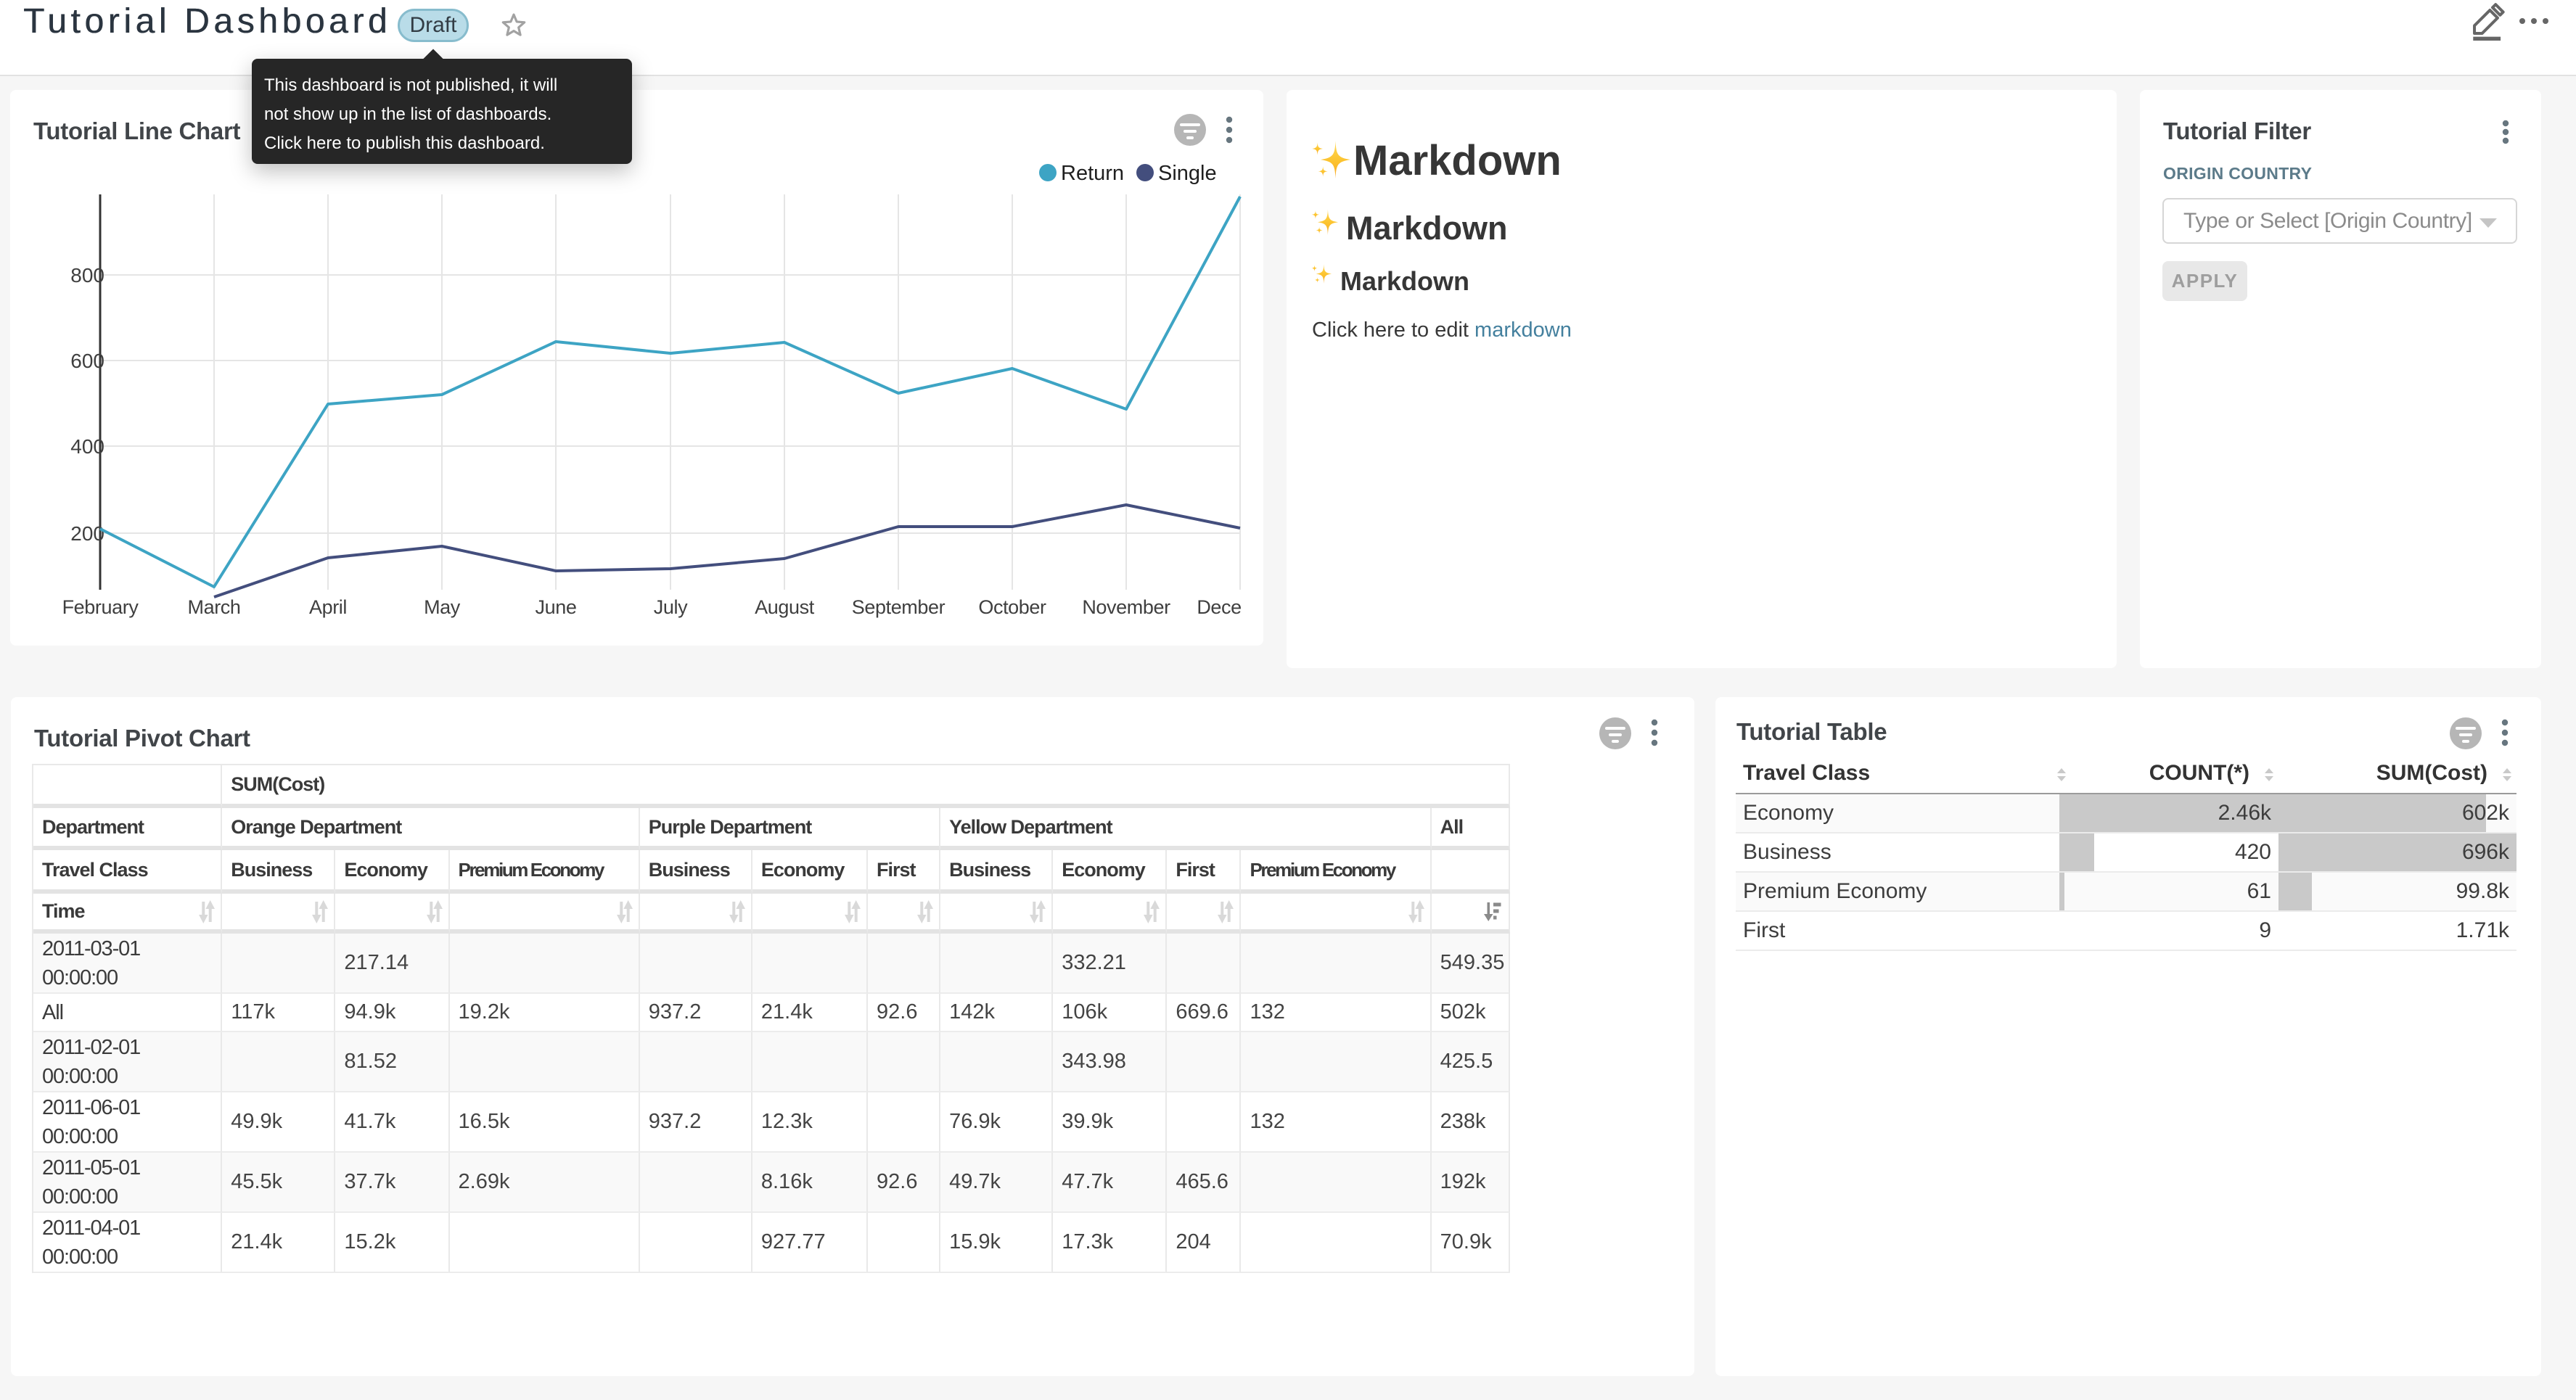  What do you see at coordinates (328, 607) in the screenshot?
I see `svg-text: April` at bounding box center [328, 607].